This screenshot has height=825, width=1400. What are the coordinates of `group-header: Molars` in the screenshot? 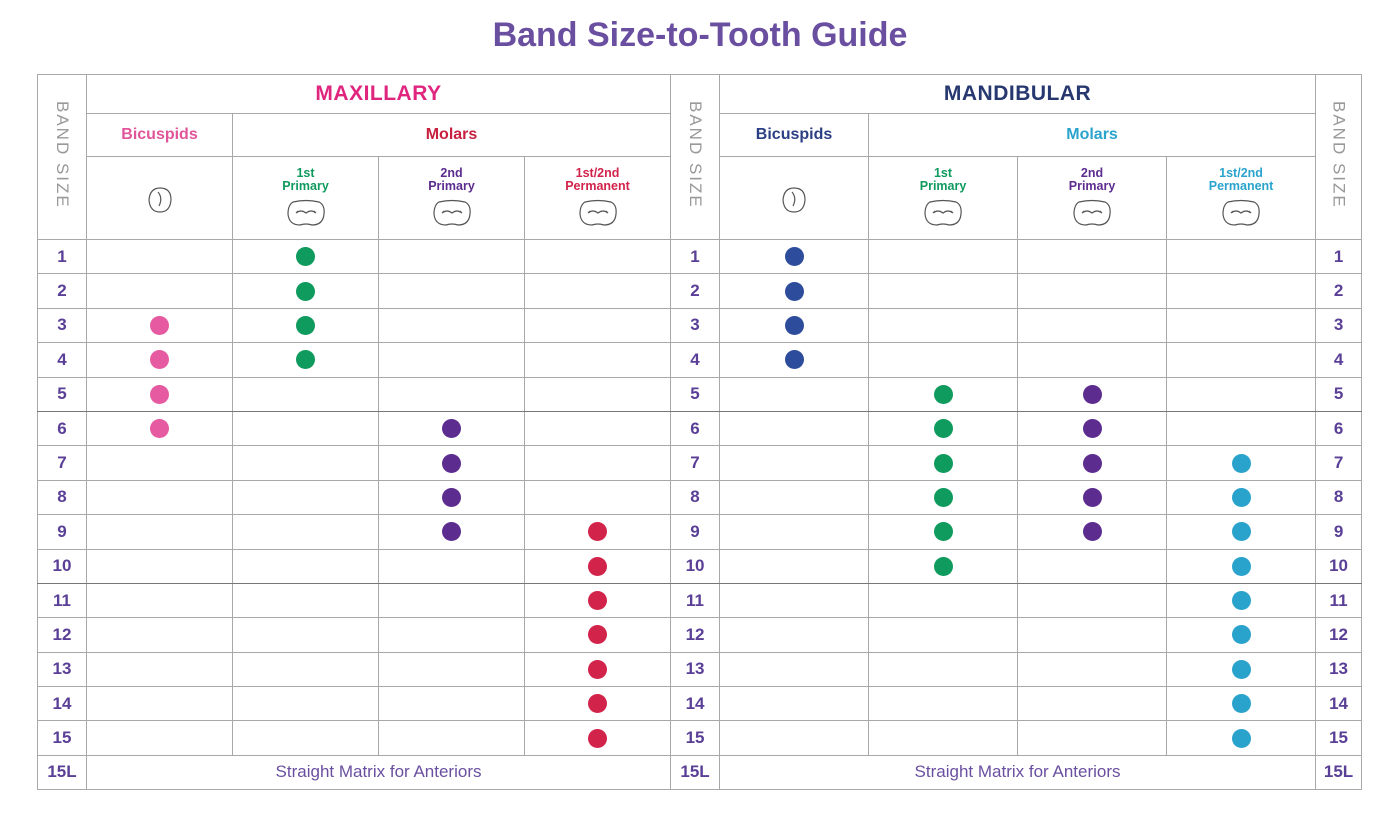 It's located at (1092, 135).